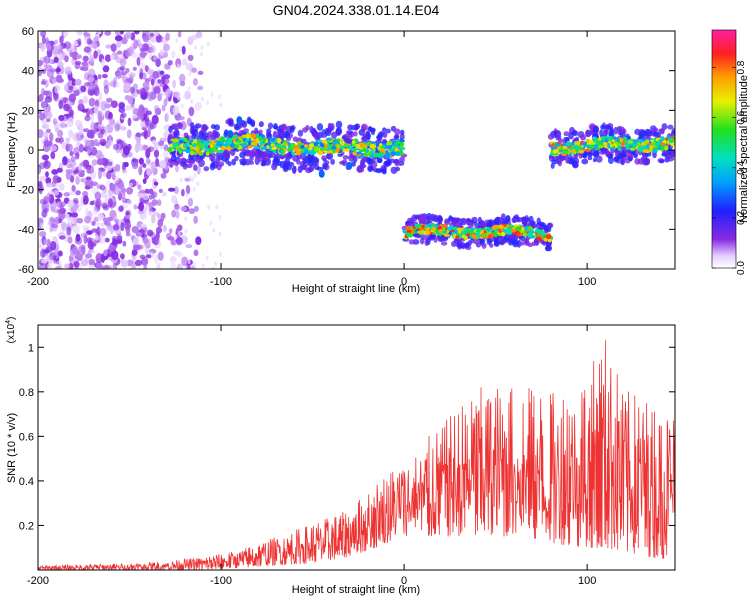 The image size is (750, 600). What do you see at coordinates (356, 289) in the screenshot?
I see `spectrogram-x-axis-label: Height of straight line (km)` at bounding box center [356, 289].